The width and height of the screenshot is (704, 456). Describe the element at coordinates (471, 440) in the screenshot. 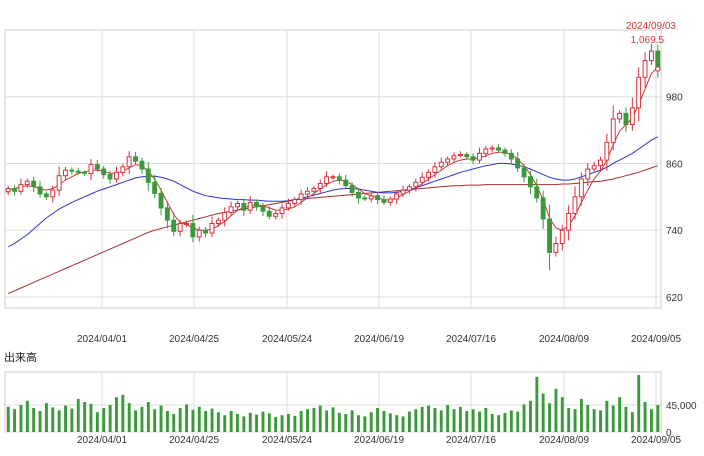

I see `volume-x-tick-label: 2024/07/16` at that location.